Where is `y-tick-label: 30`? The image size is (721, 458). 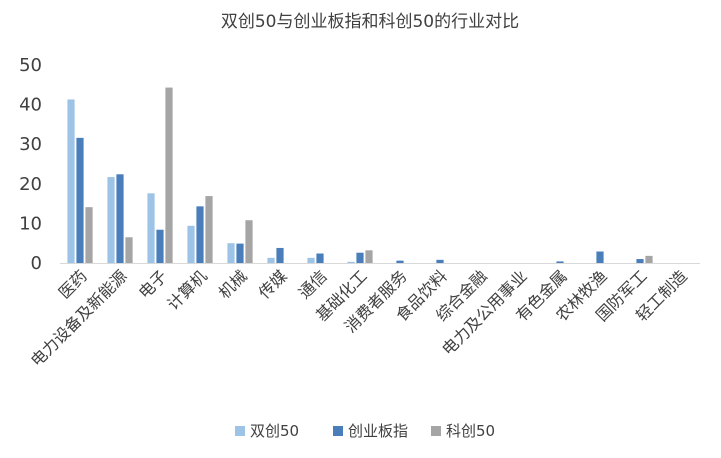 y-tick-label: 30 is located at coordinates (30, 144).